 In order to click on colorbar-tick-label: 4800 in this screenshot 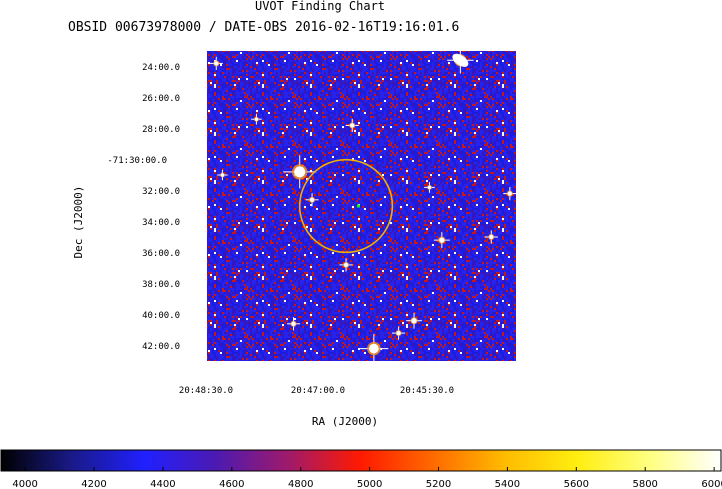, I will do `click(300, 484)`.